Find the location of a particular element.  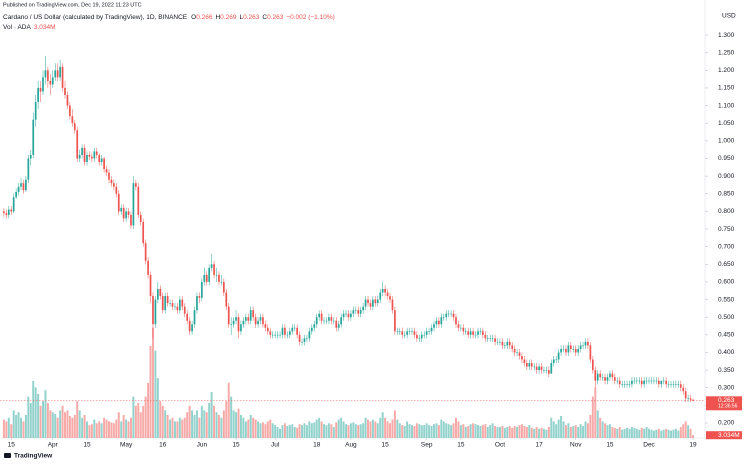

y-tick-label: 1.200 is located at coordinates (726, 70).